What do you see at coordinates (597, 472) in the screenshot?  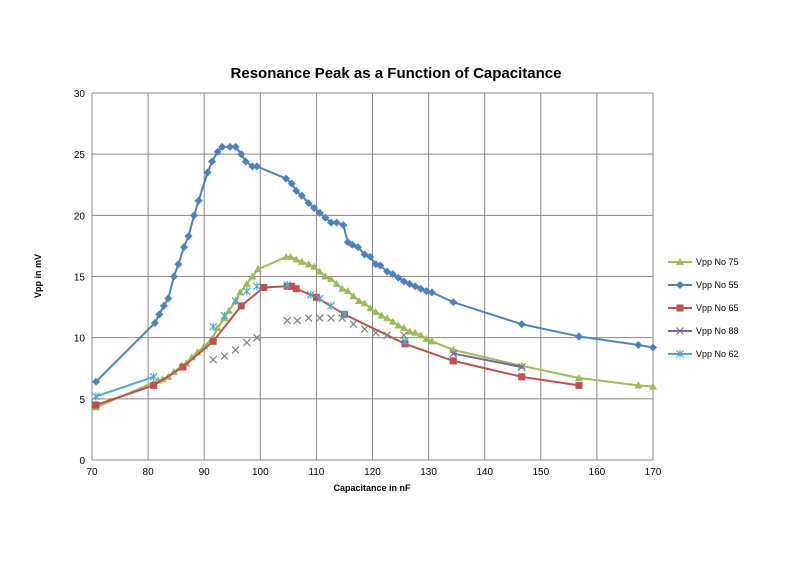 I see `x-tick-label: 160` at bounding box center [597, 472].